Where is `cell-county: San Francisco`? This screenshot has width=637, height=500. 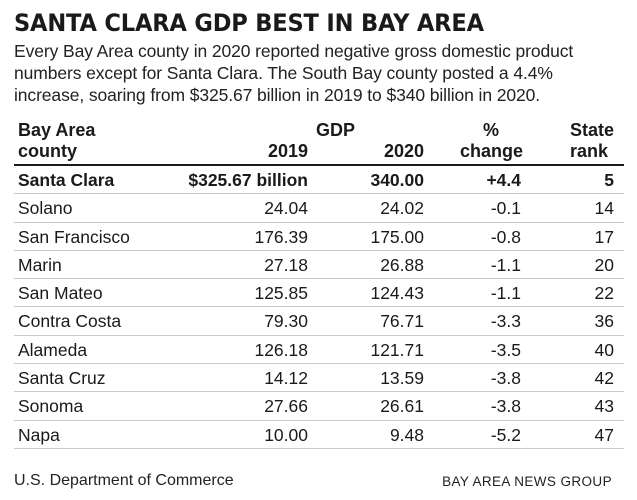 cell-county: San Francisco is located at coordinates (74, 236).